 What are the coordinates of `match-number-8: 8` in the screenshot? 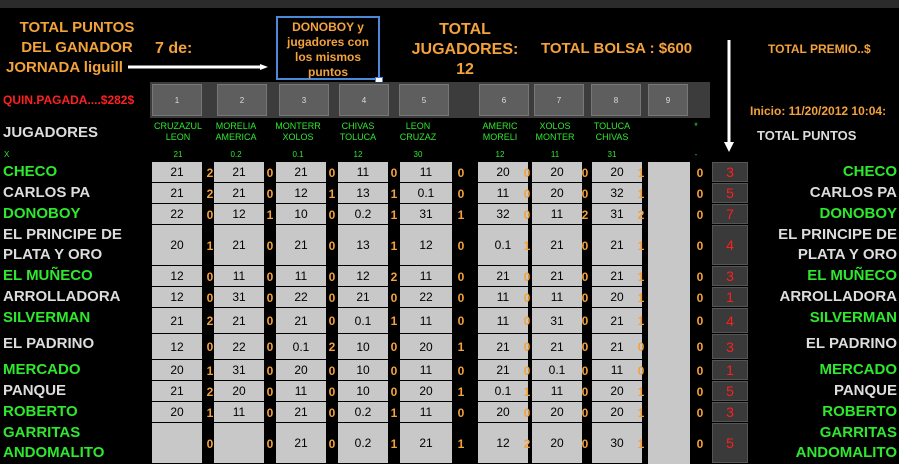 It's located at (616, 100).